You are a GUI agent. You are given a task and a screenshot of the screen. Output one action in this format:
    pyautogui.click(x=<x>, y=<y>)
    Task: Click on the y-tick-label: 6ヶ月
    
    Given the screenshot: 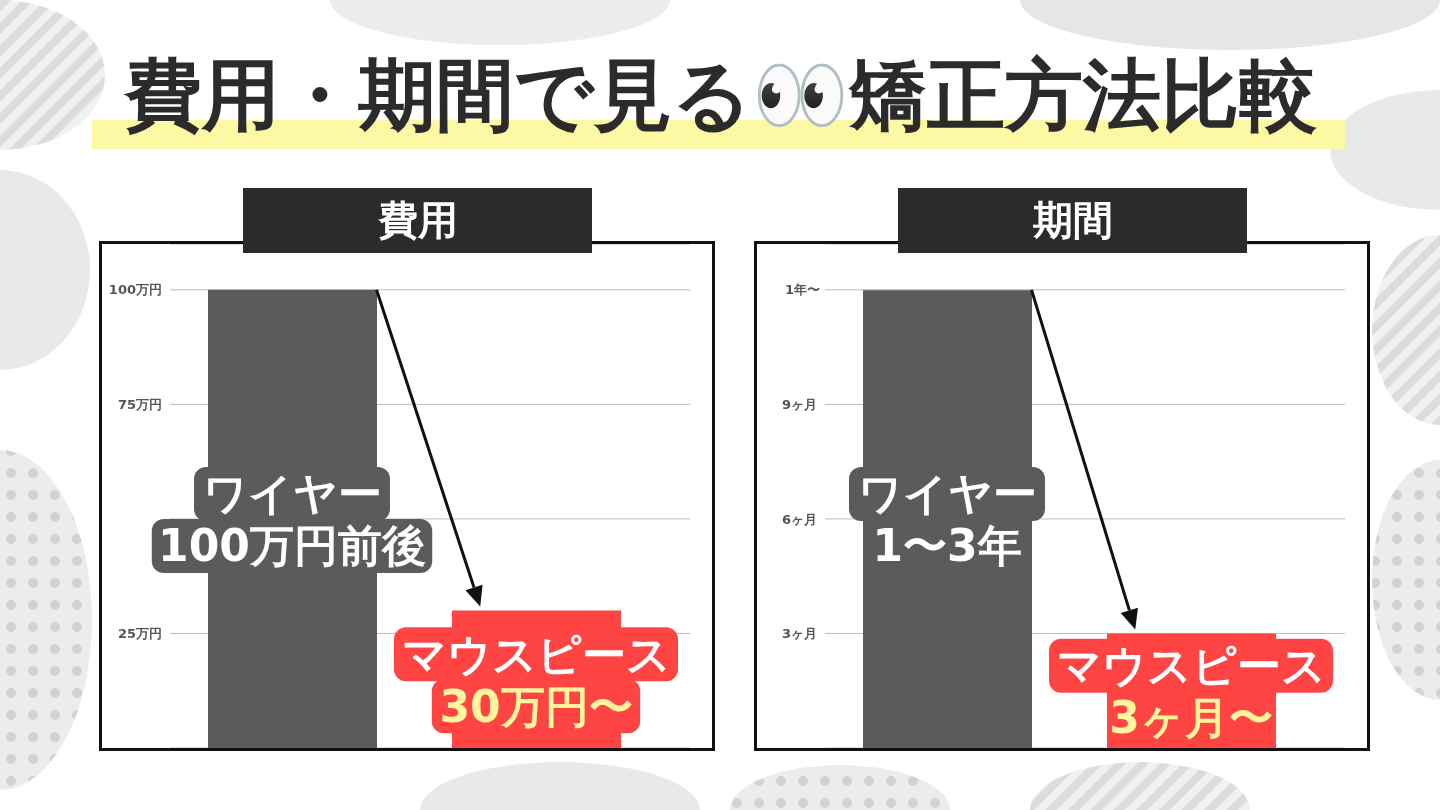 What is the action you would take?
    pyautogui.click(x=799, y=519)
    